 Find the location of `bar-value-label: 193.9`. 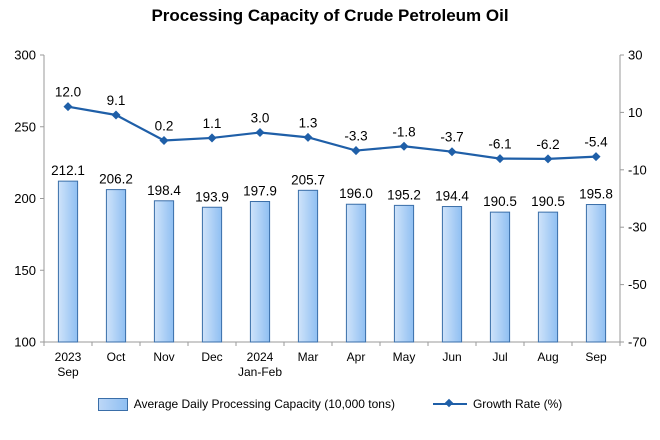

bar-value-label: 193.9 is located at coordinates (212, 196).